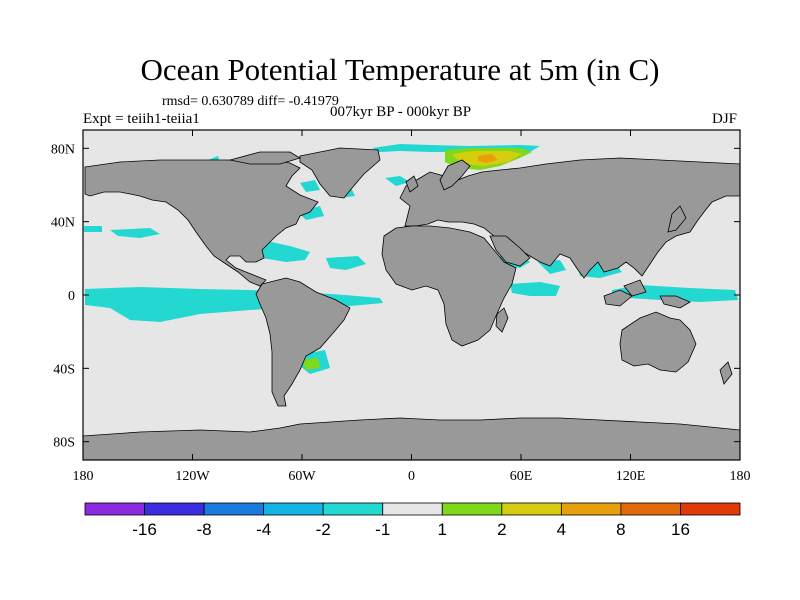 This screenshot has width=800, height=600. I want to click on lat-tick-label: 40N, so click(63, 223).